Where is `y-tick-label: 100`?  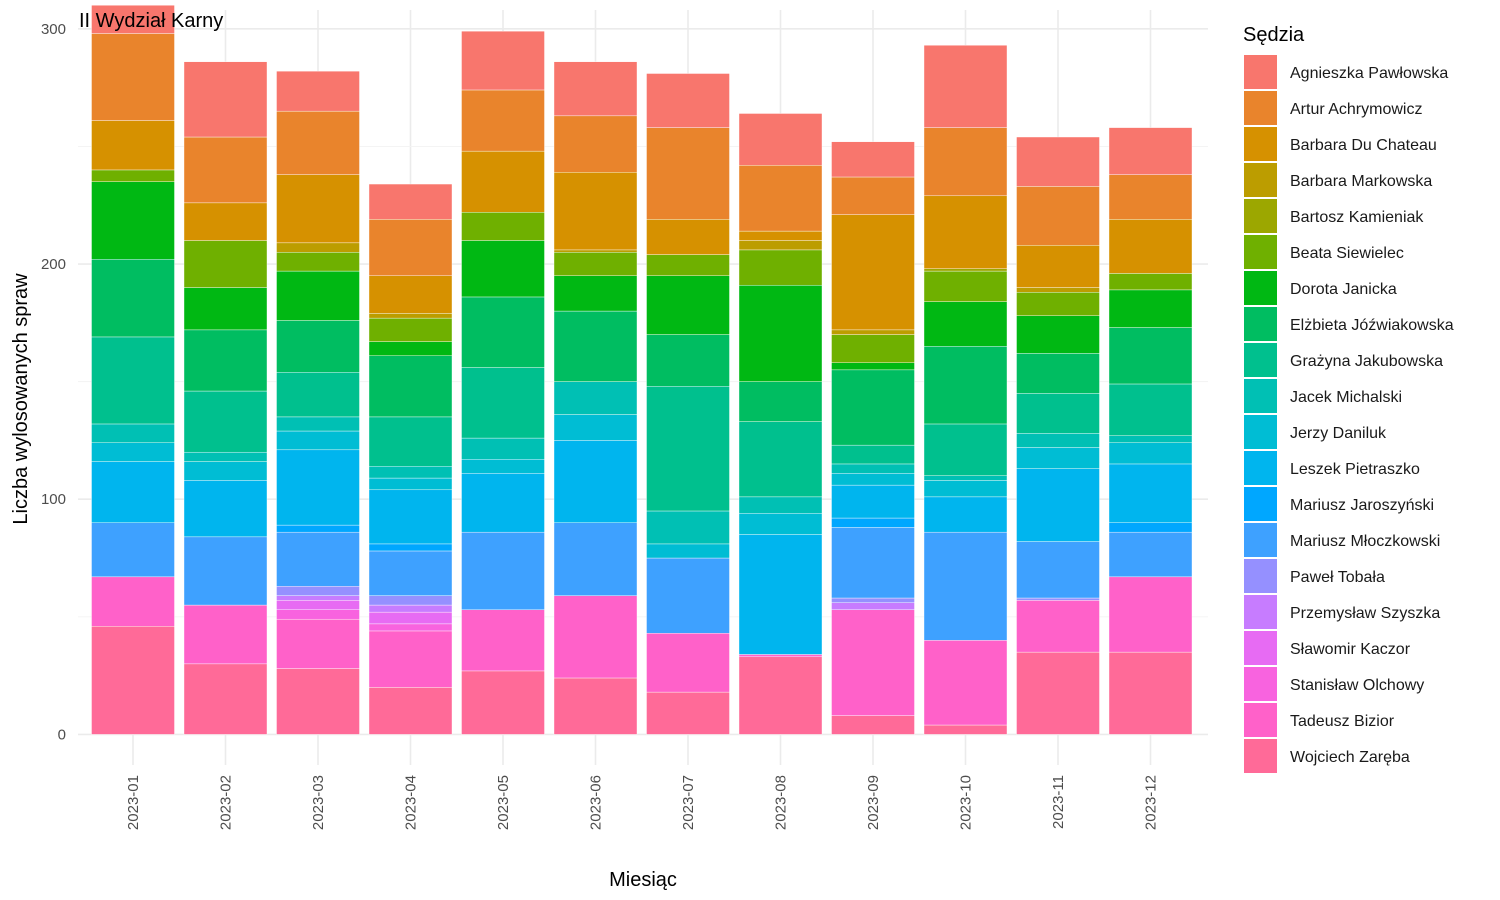 y-tick-label: 100 is located at coordinates (53, 499).